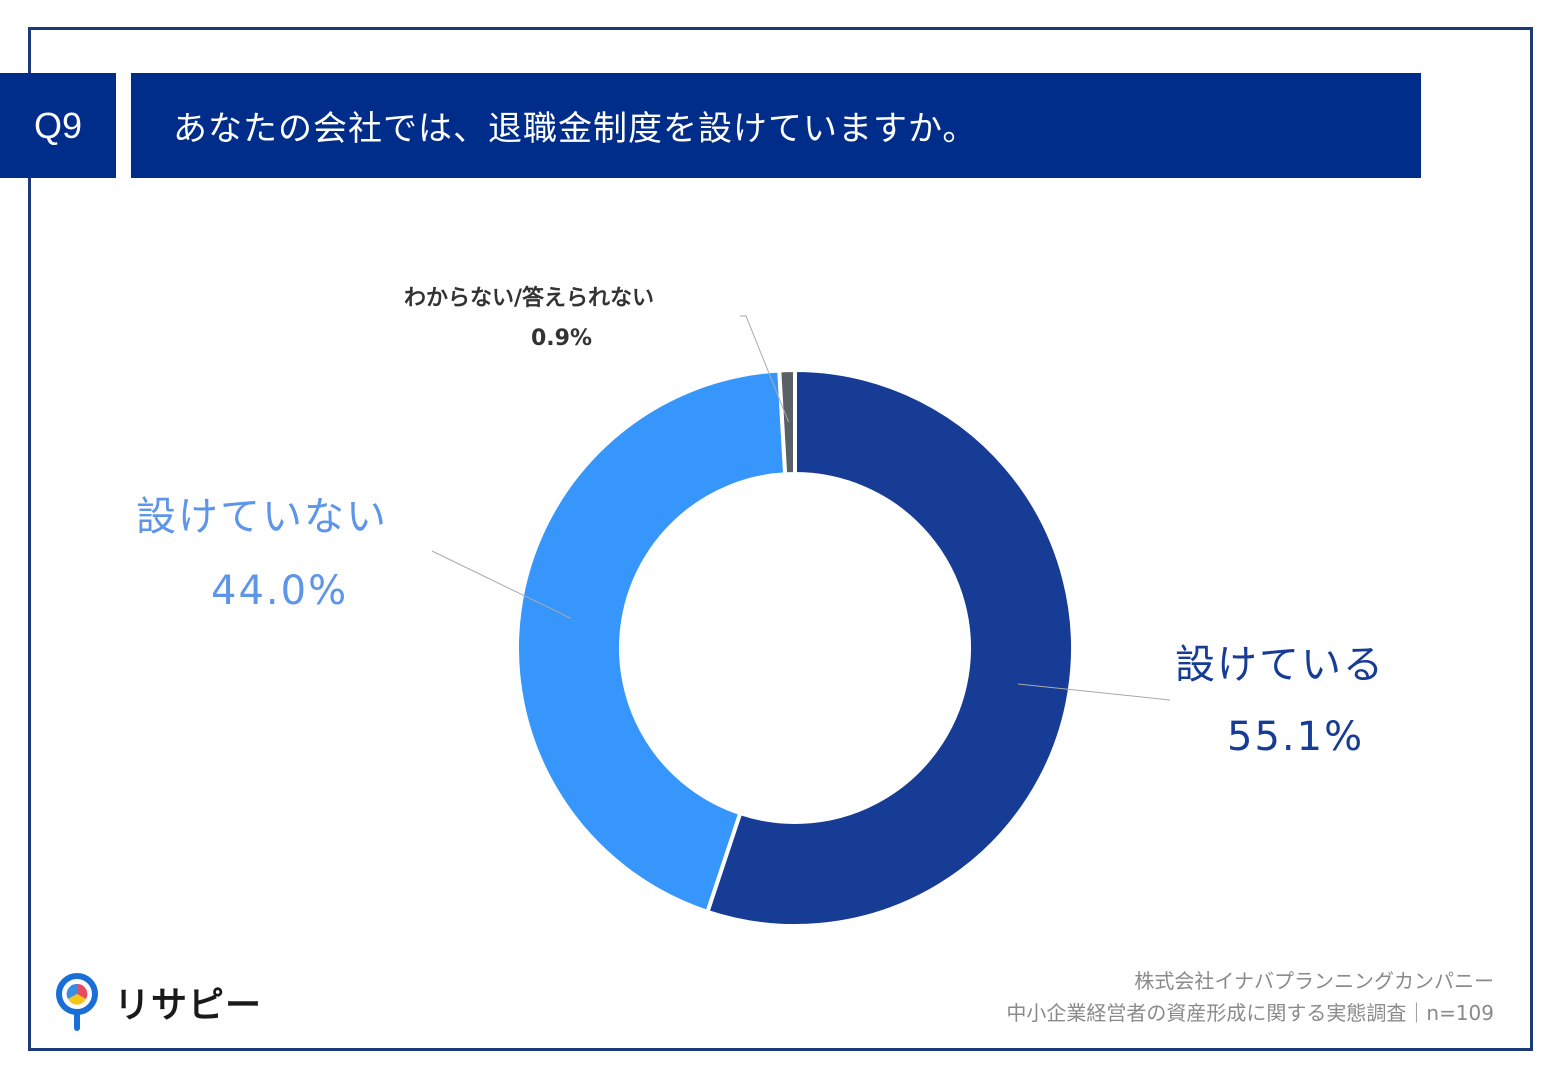 The height and width of the screenshot is (1080, 1560). Describe the element at coordinates (1094, 692) in the screenshot. I see `leader-line-yes` at that location.